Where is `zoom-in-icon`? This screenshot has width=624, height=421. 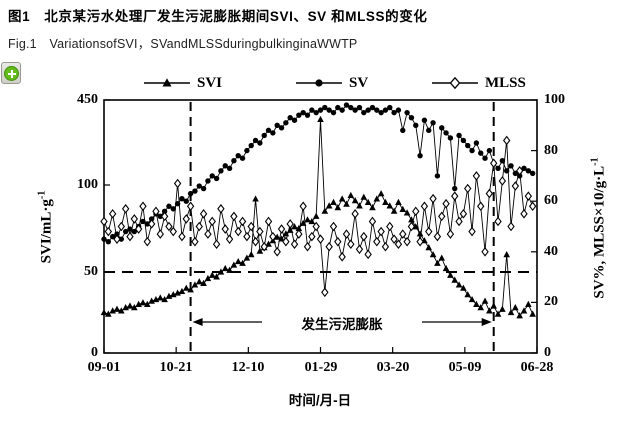
zoom-in-icon is located at coordinates (11, 73).